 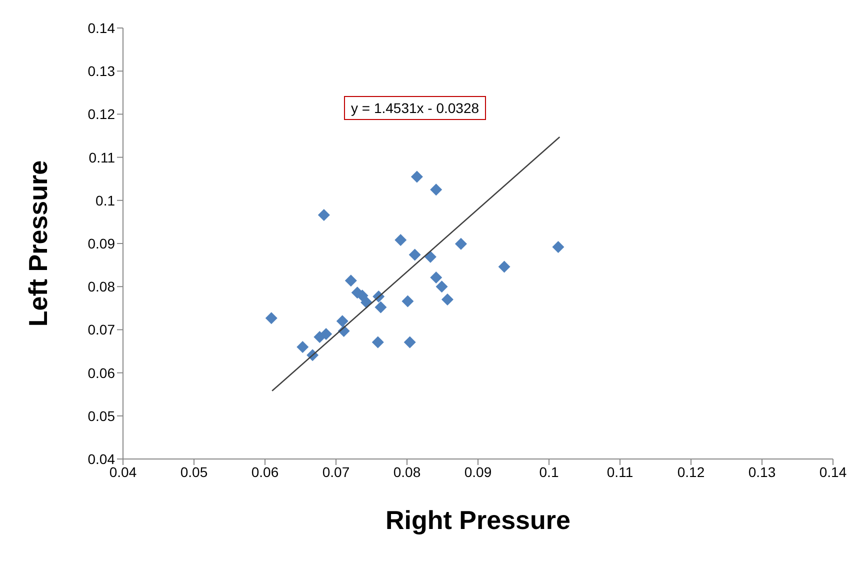 What do you see at coordinates (620, 472) in the screenshot?
I see `x-tick-label: 0.11` at bounding box center [620, 472].